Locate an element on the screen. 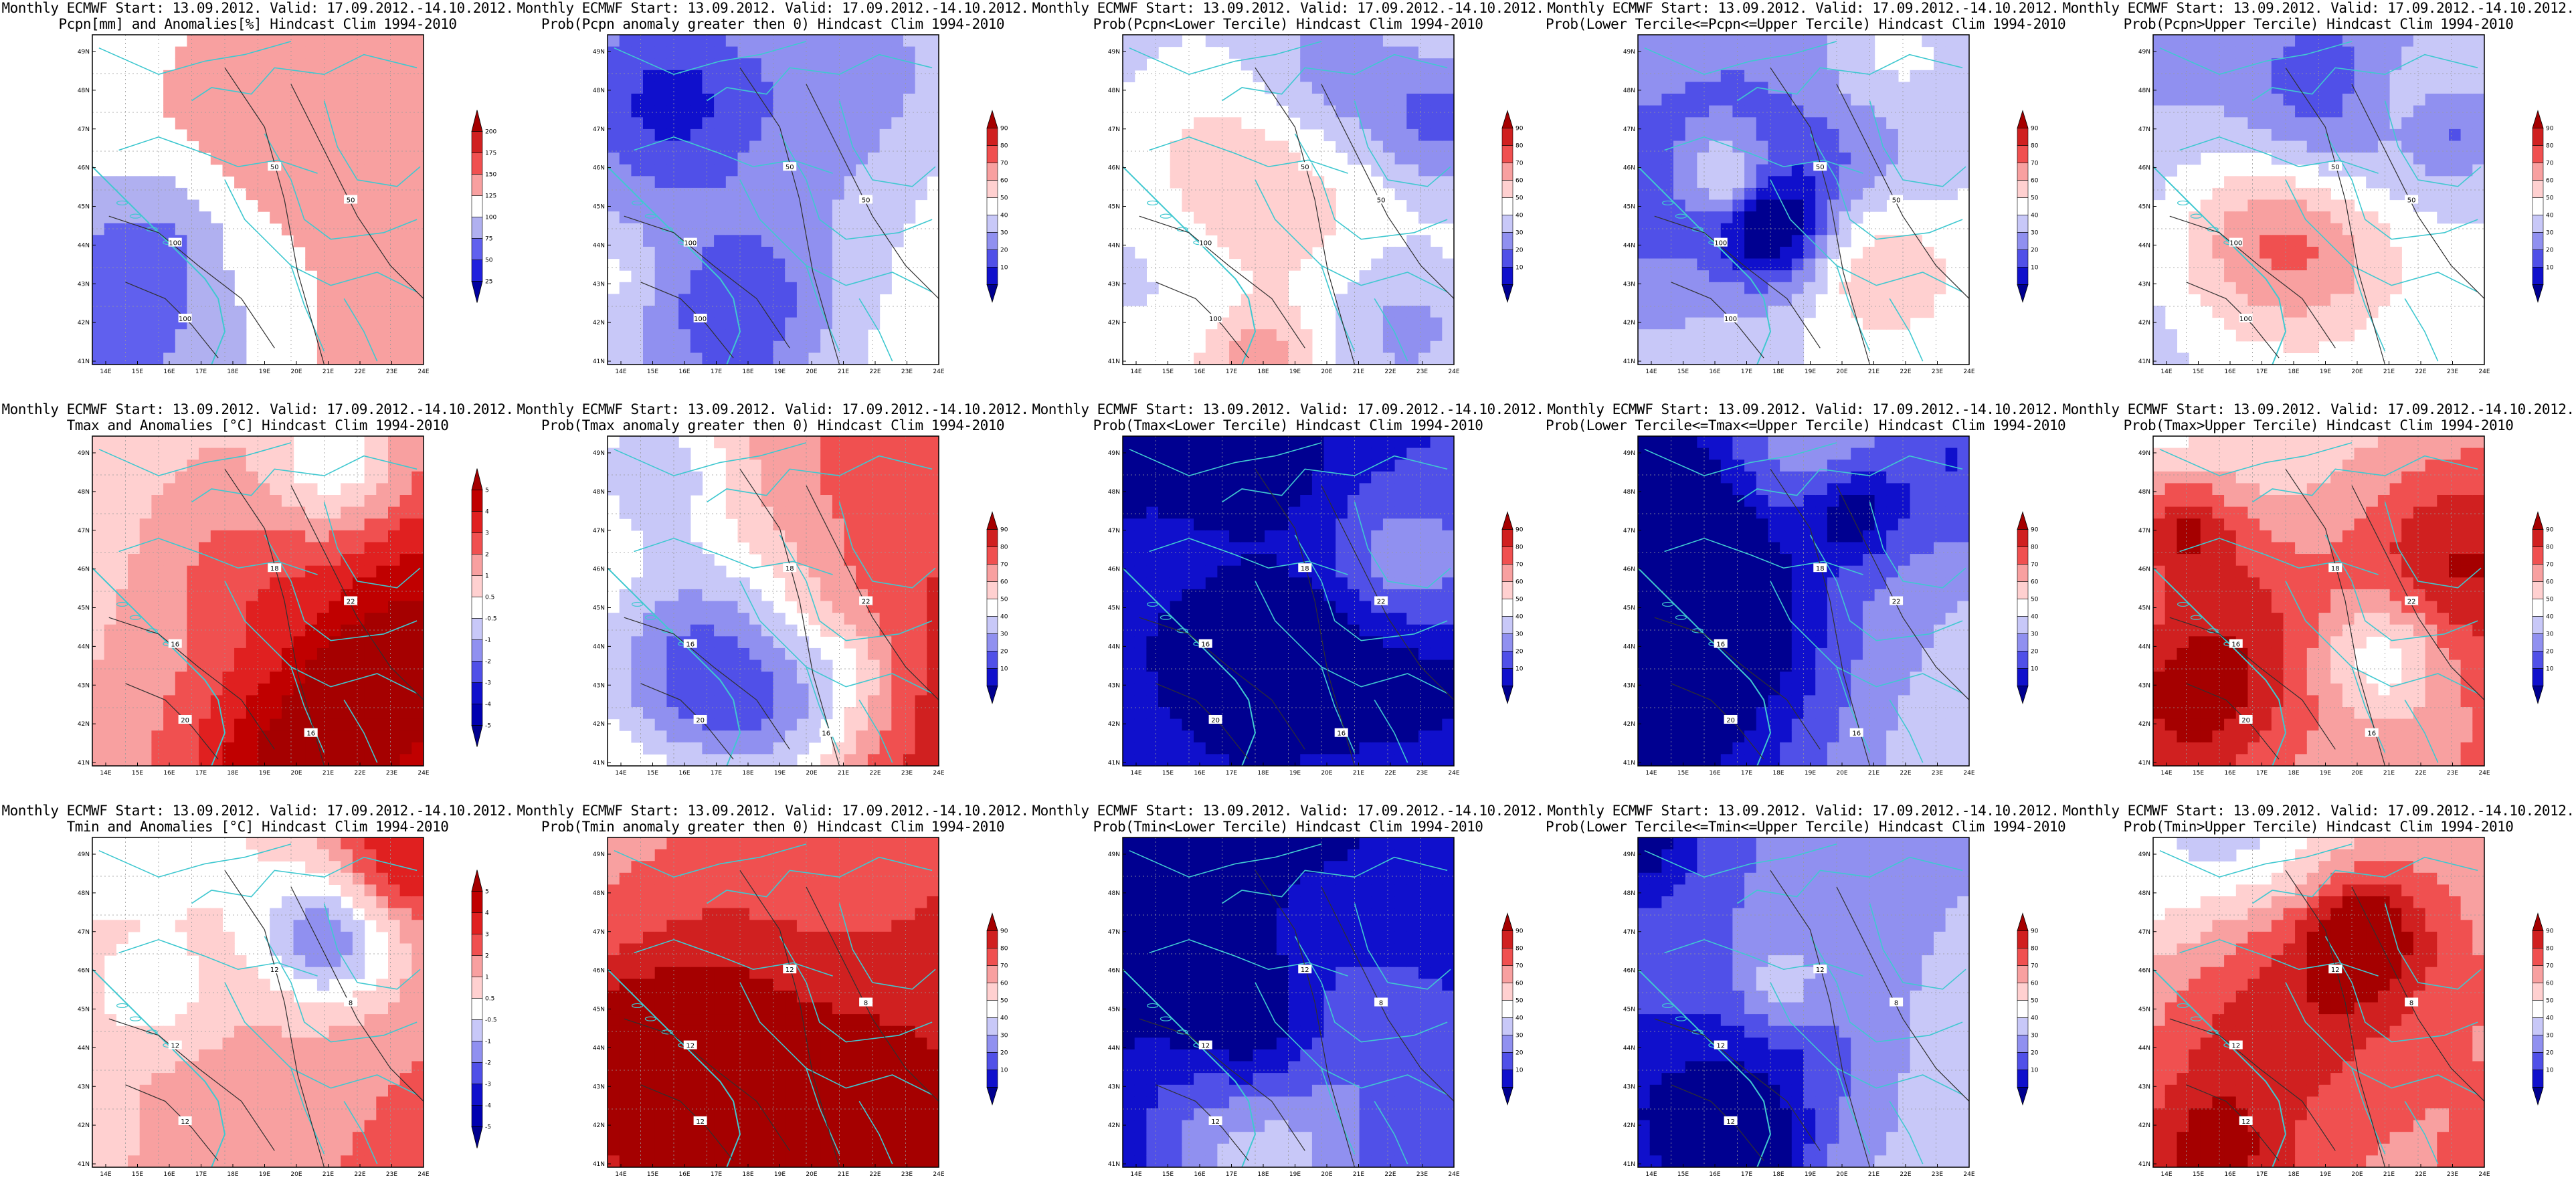 This screenshot has width=2576, height=1204. lon-label: 23E is located at coordinates (392, 773).